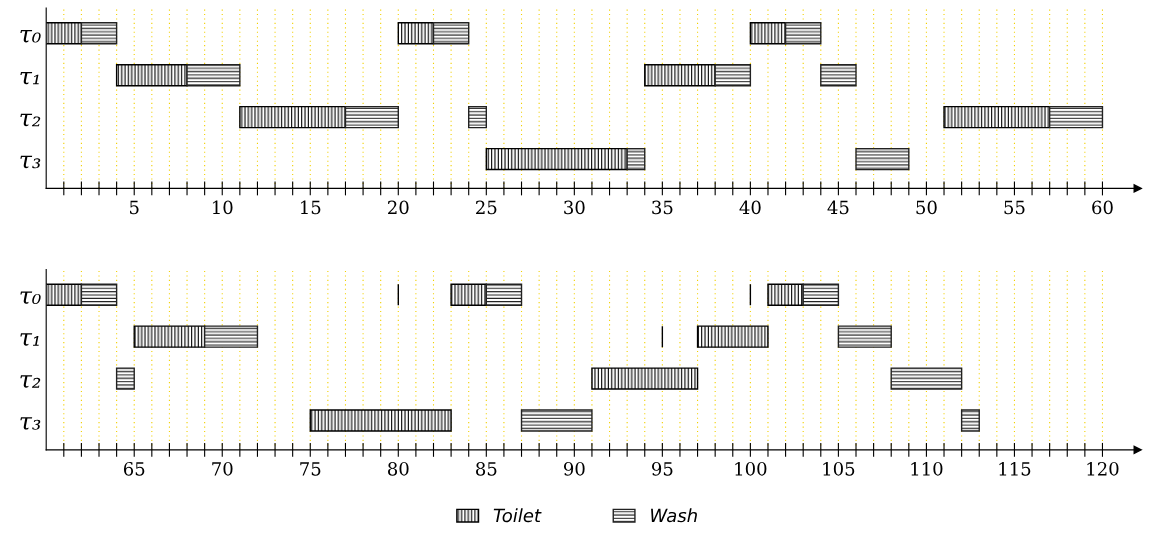 The image size is (1155, 542). What do you see at coordinates (1102, 207) in the screenshot?
I see `x-tick-label: 60` at bounding box center [1102, 207].